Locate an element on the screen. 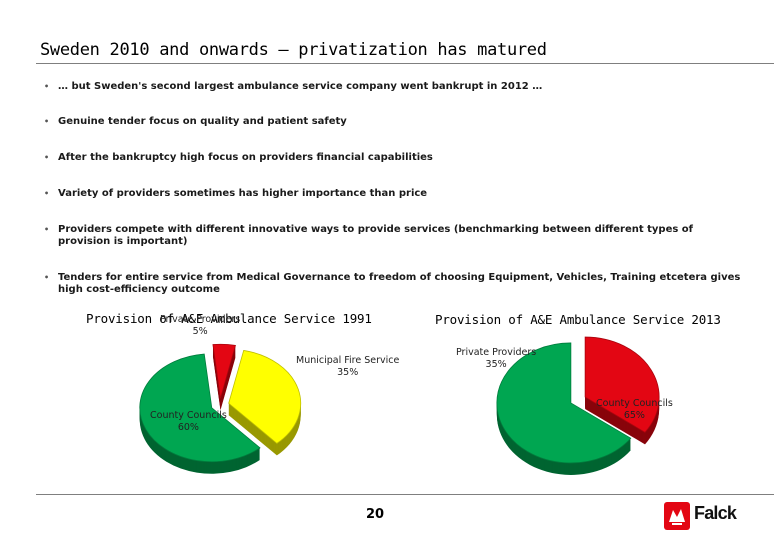 This screenshot has height=540, width=780. falck-logo-icon is located at coordinates (677, 516).